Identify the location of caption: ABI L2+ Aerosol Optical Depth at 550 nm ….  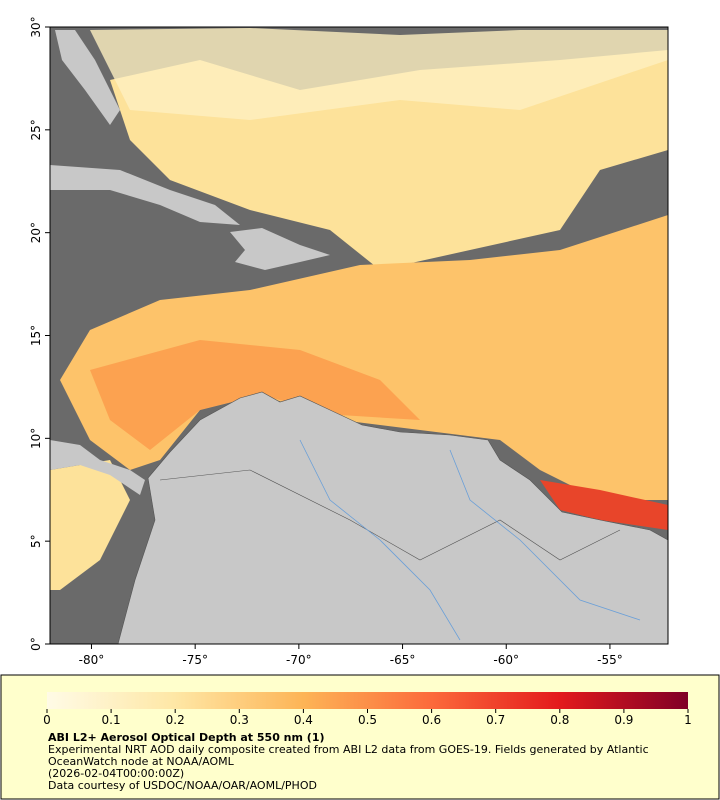
(348, 762).